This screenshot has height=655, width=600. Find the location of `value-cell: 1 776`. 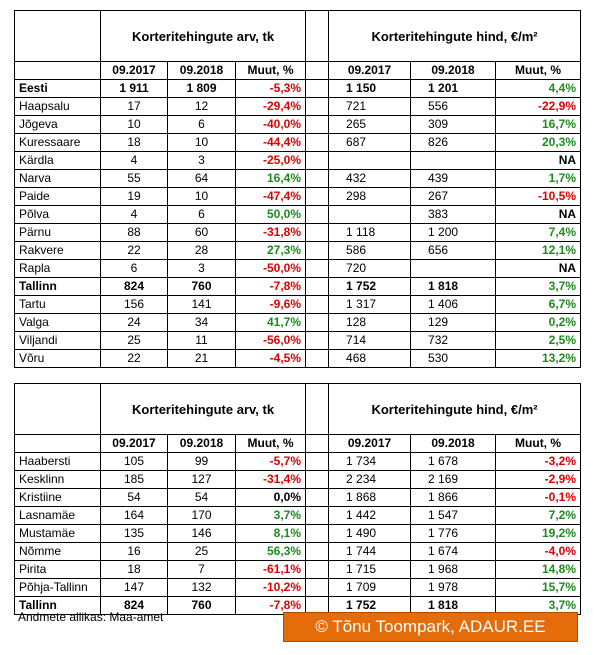

value-cell: 1 776 is located at coordinates (453, 533).